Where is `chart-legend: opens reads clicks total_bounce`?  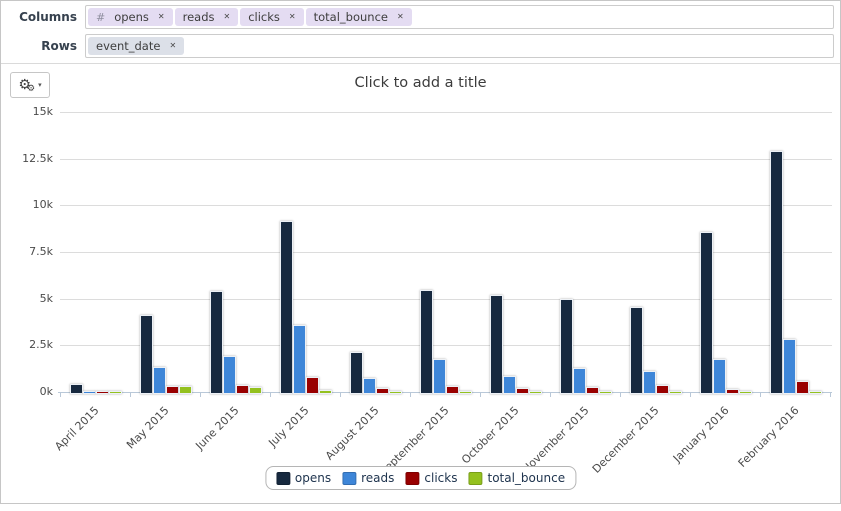 chart-legend: opens reads clicks total_bounce is located at coordinates (420, 478).